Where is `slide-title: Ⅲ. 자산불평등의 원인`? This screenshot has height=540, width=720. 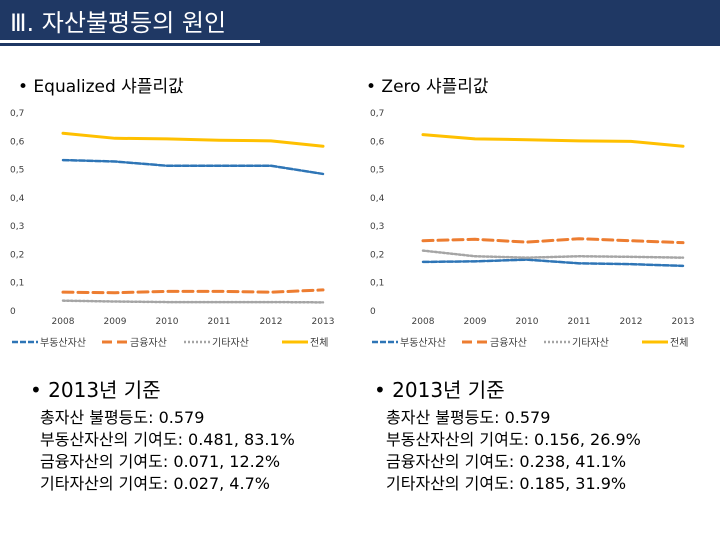
slide-title: Ⅲ. 자산불평등의 원인 is located at coordinates (118, 23).